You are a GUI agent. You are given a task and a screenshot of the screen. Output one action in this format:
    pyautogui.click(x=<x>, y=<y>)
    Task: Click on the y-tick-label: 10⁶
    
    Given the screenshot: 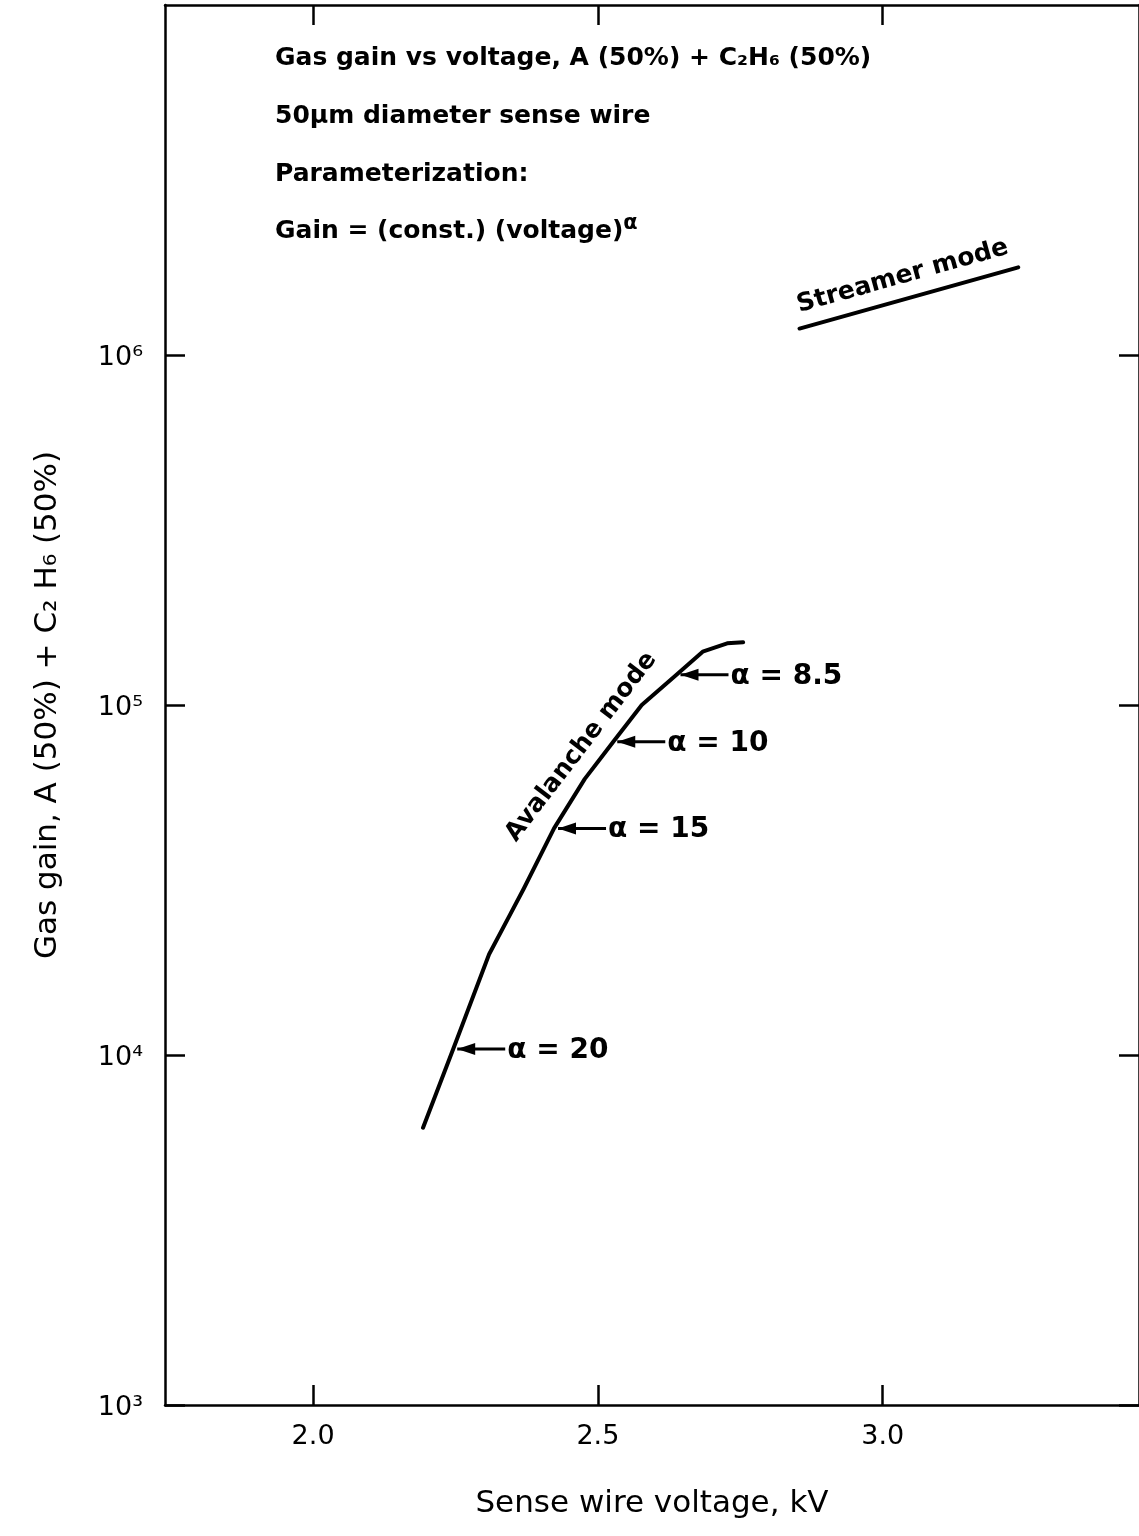 What is the action you would take?
    pyautogui.click(x=120, y=355)
    